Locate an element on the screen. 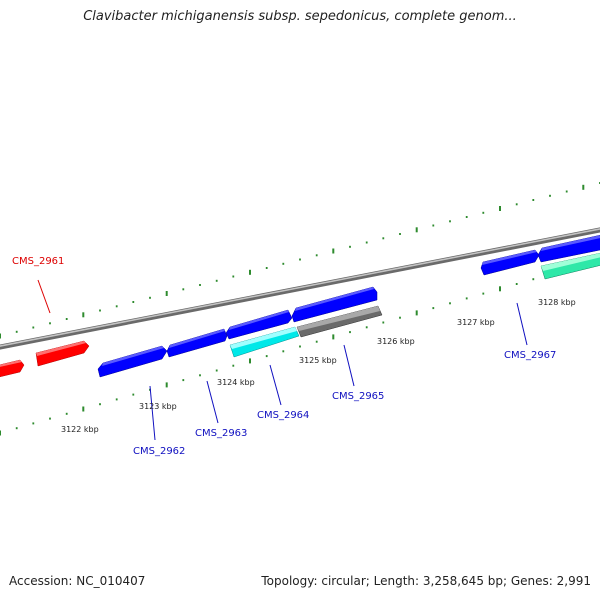 This screenshot has height=600, width=600. accession-text: Accession: NC_010407 is located at coordinates (77, 581).